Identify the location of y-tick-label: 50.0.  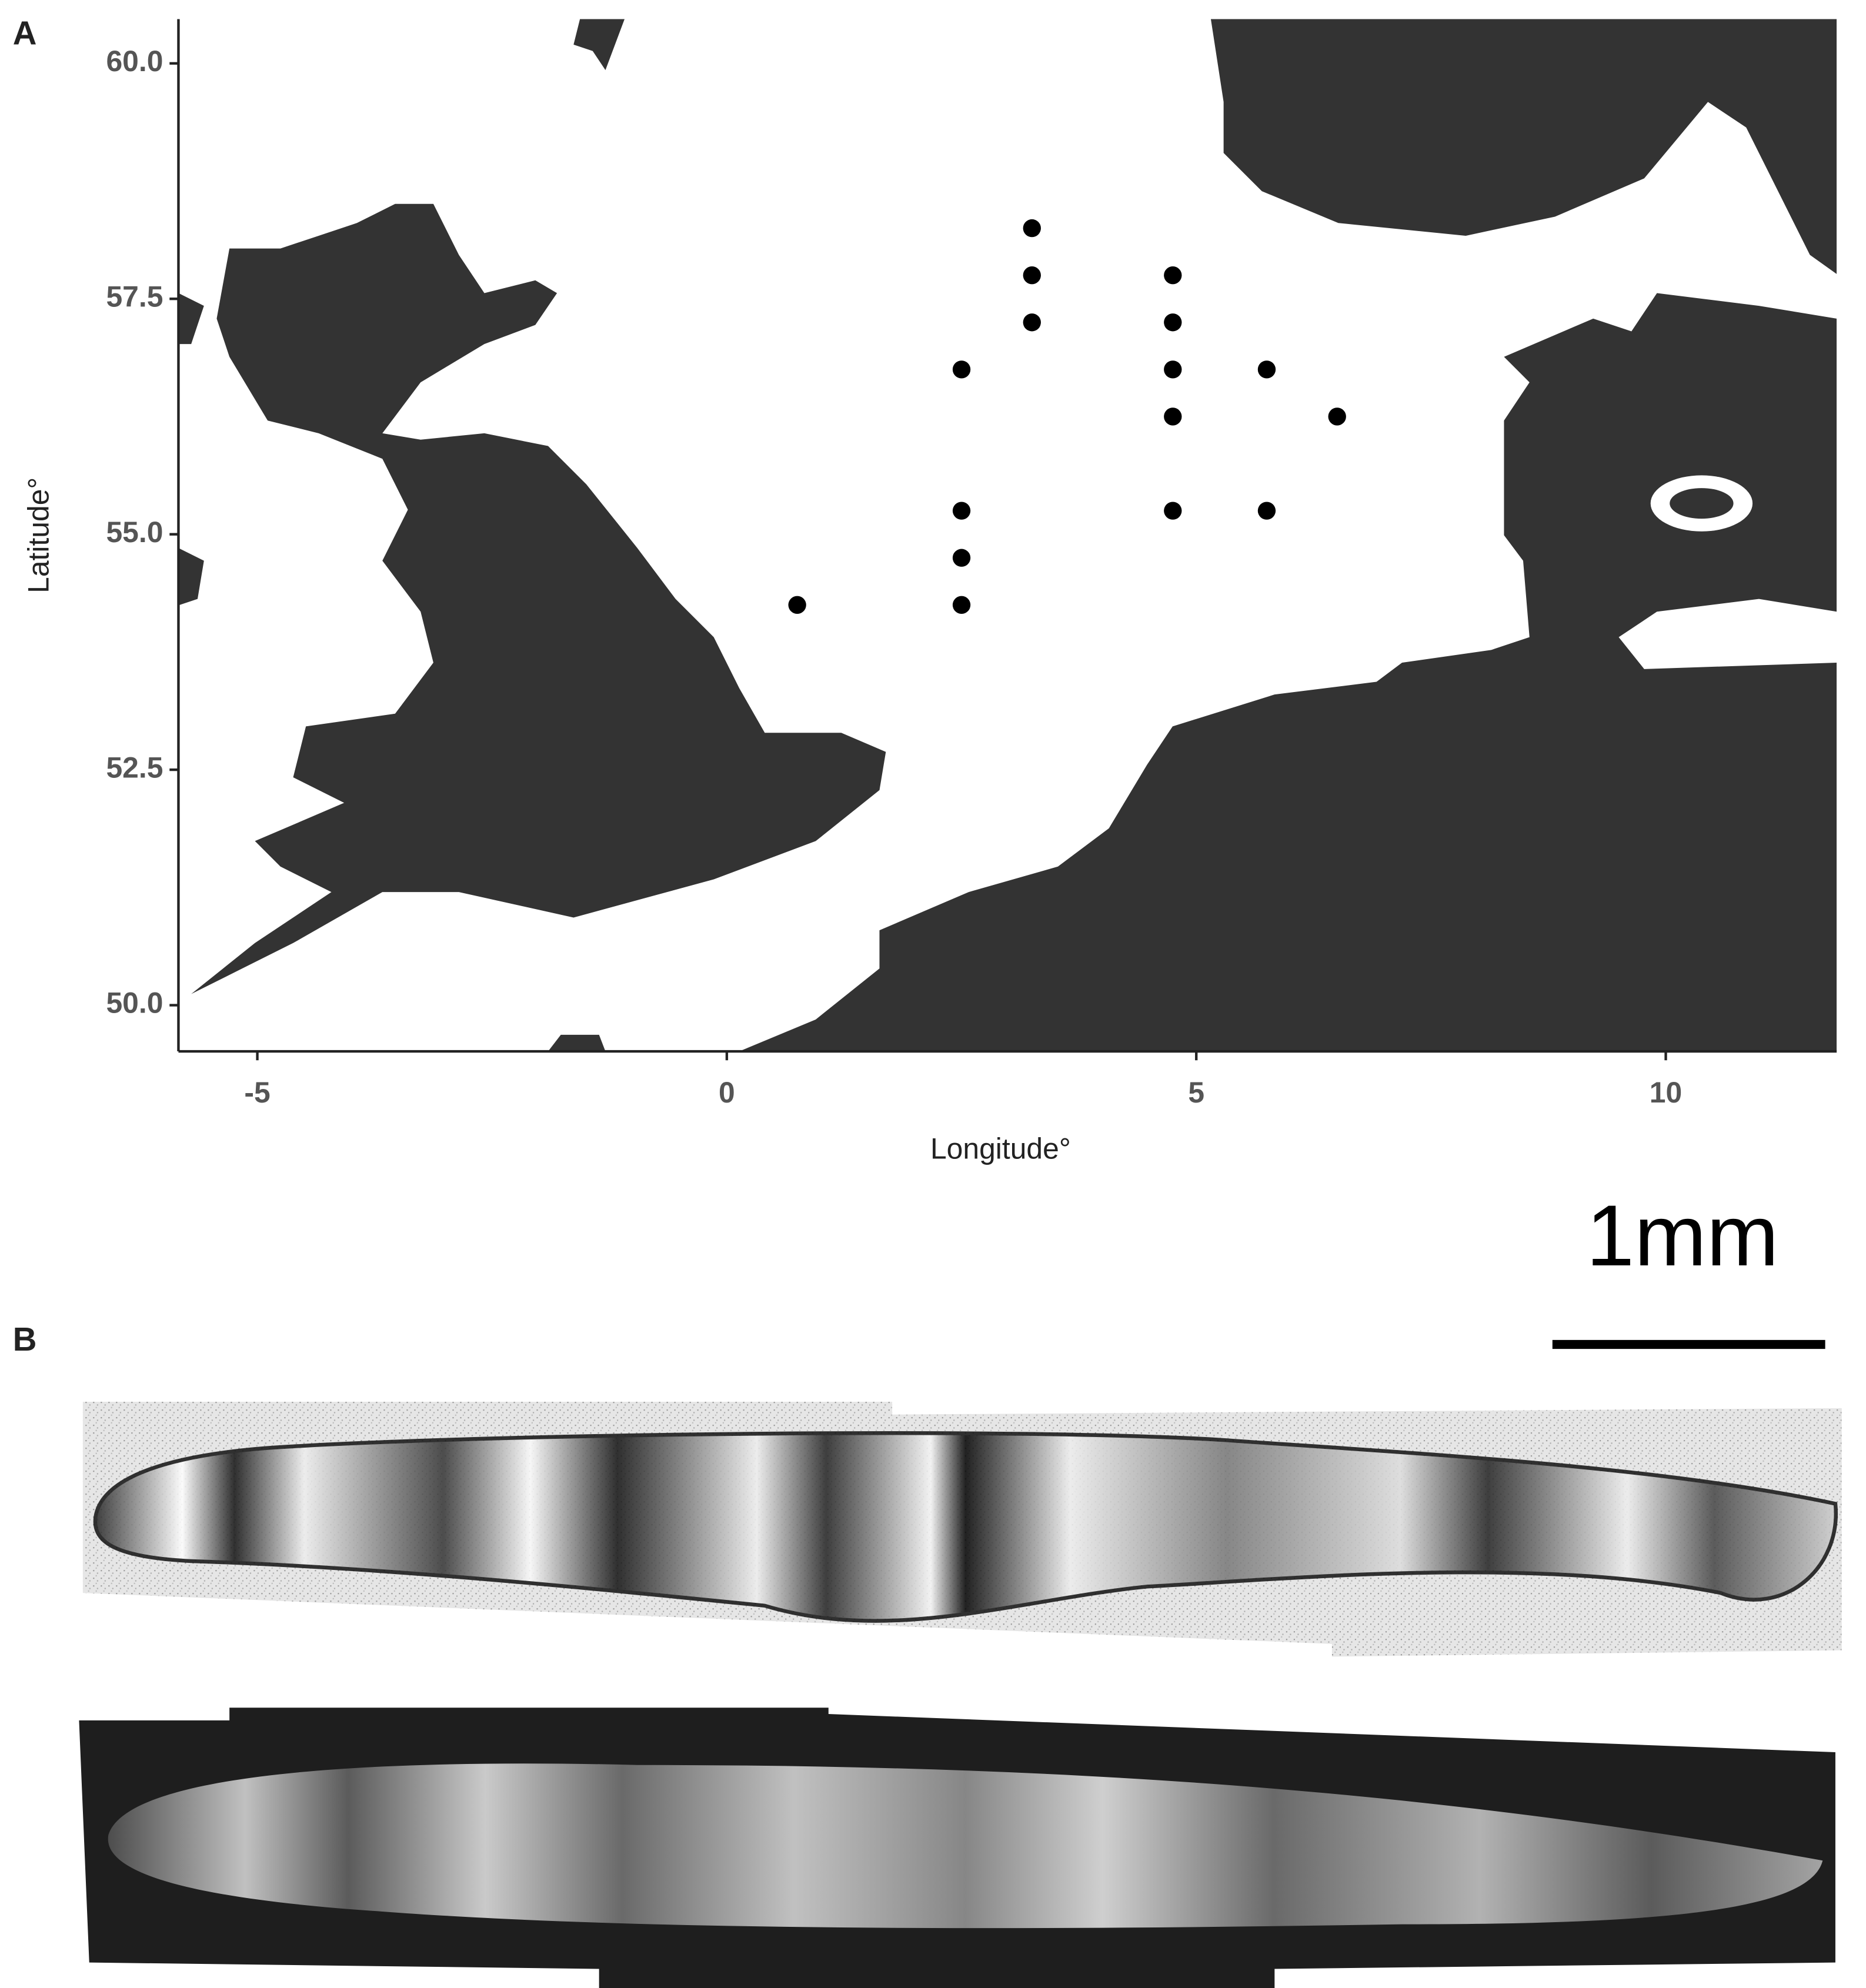
(134, 1003).